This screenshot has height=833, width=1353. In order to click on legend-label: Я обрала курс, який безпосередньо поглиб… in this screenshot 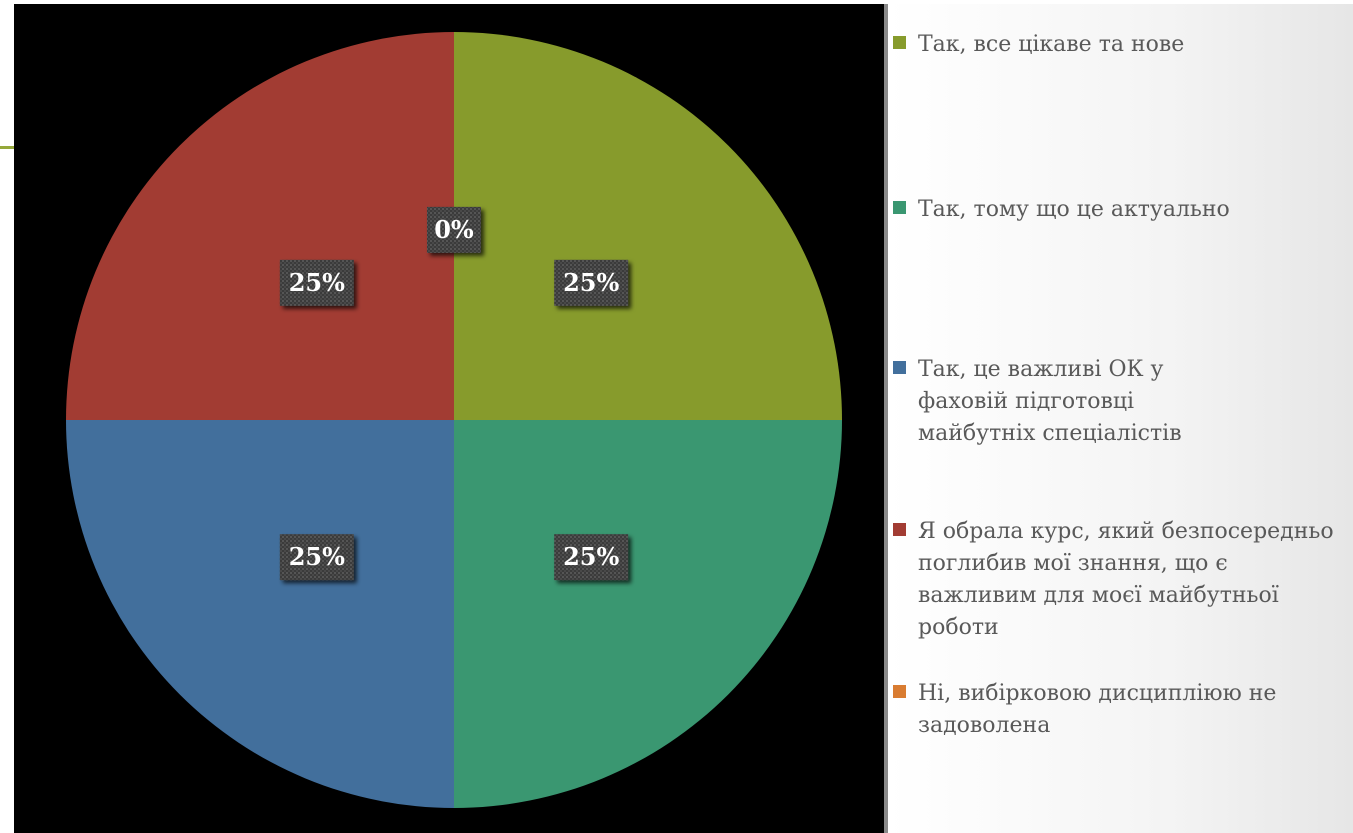, I will do `click(1126, 579)`.